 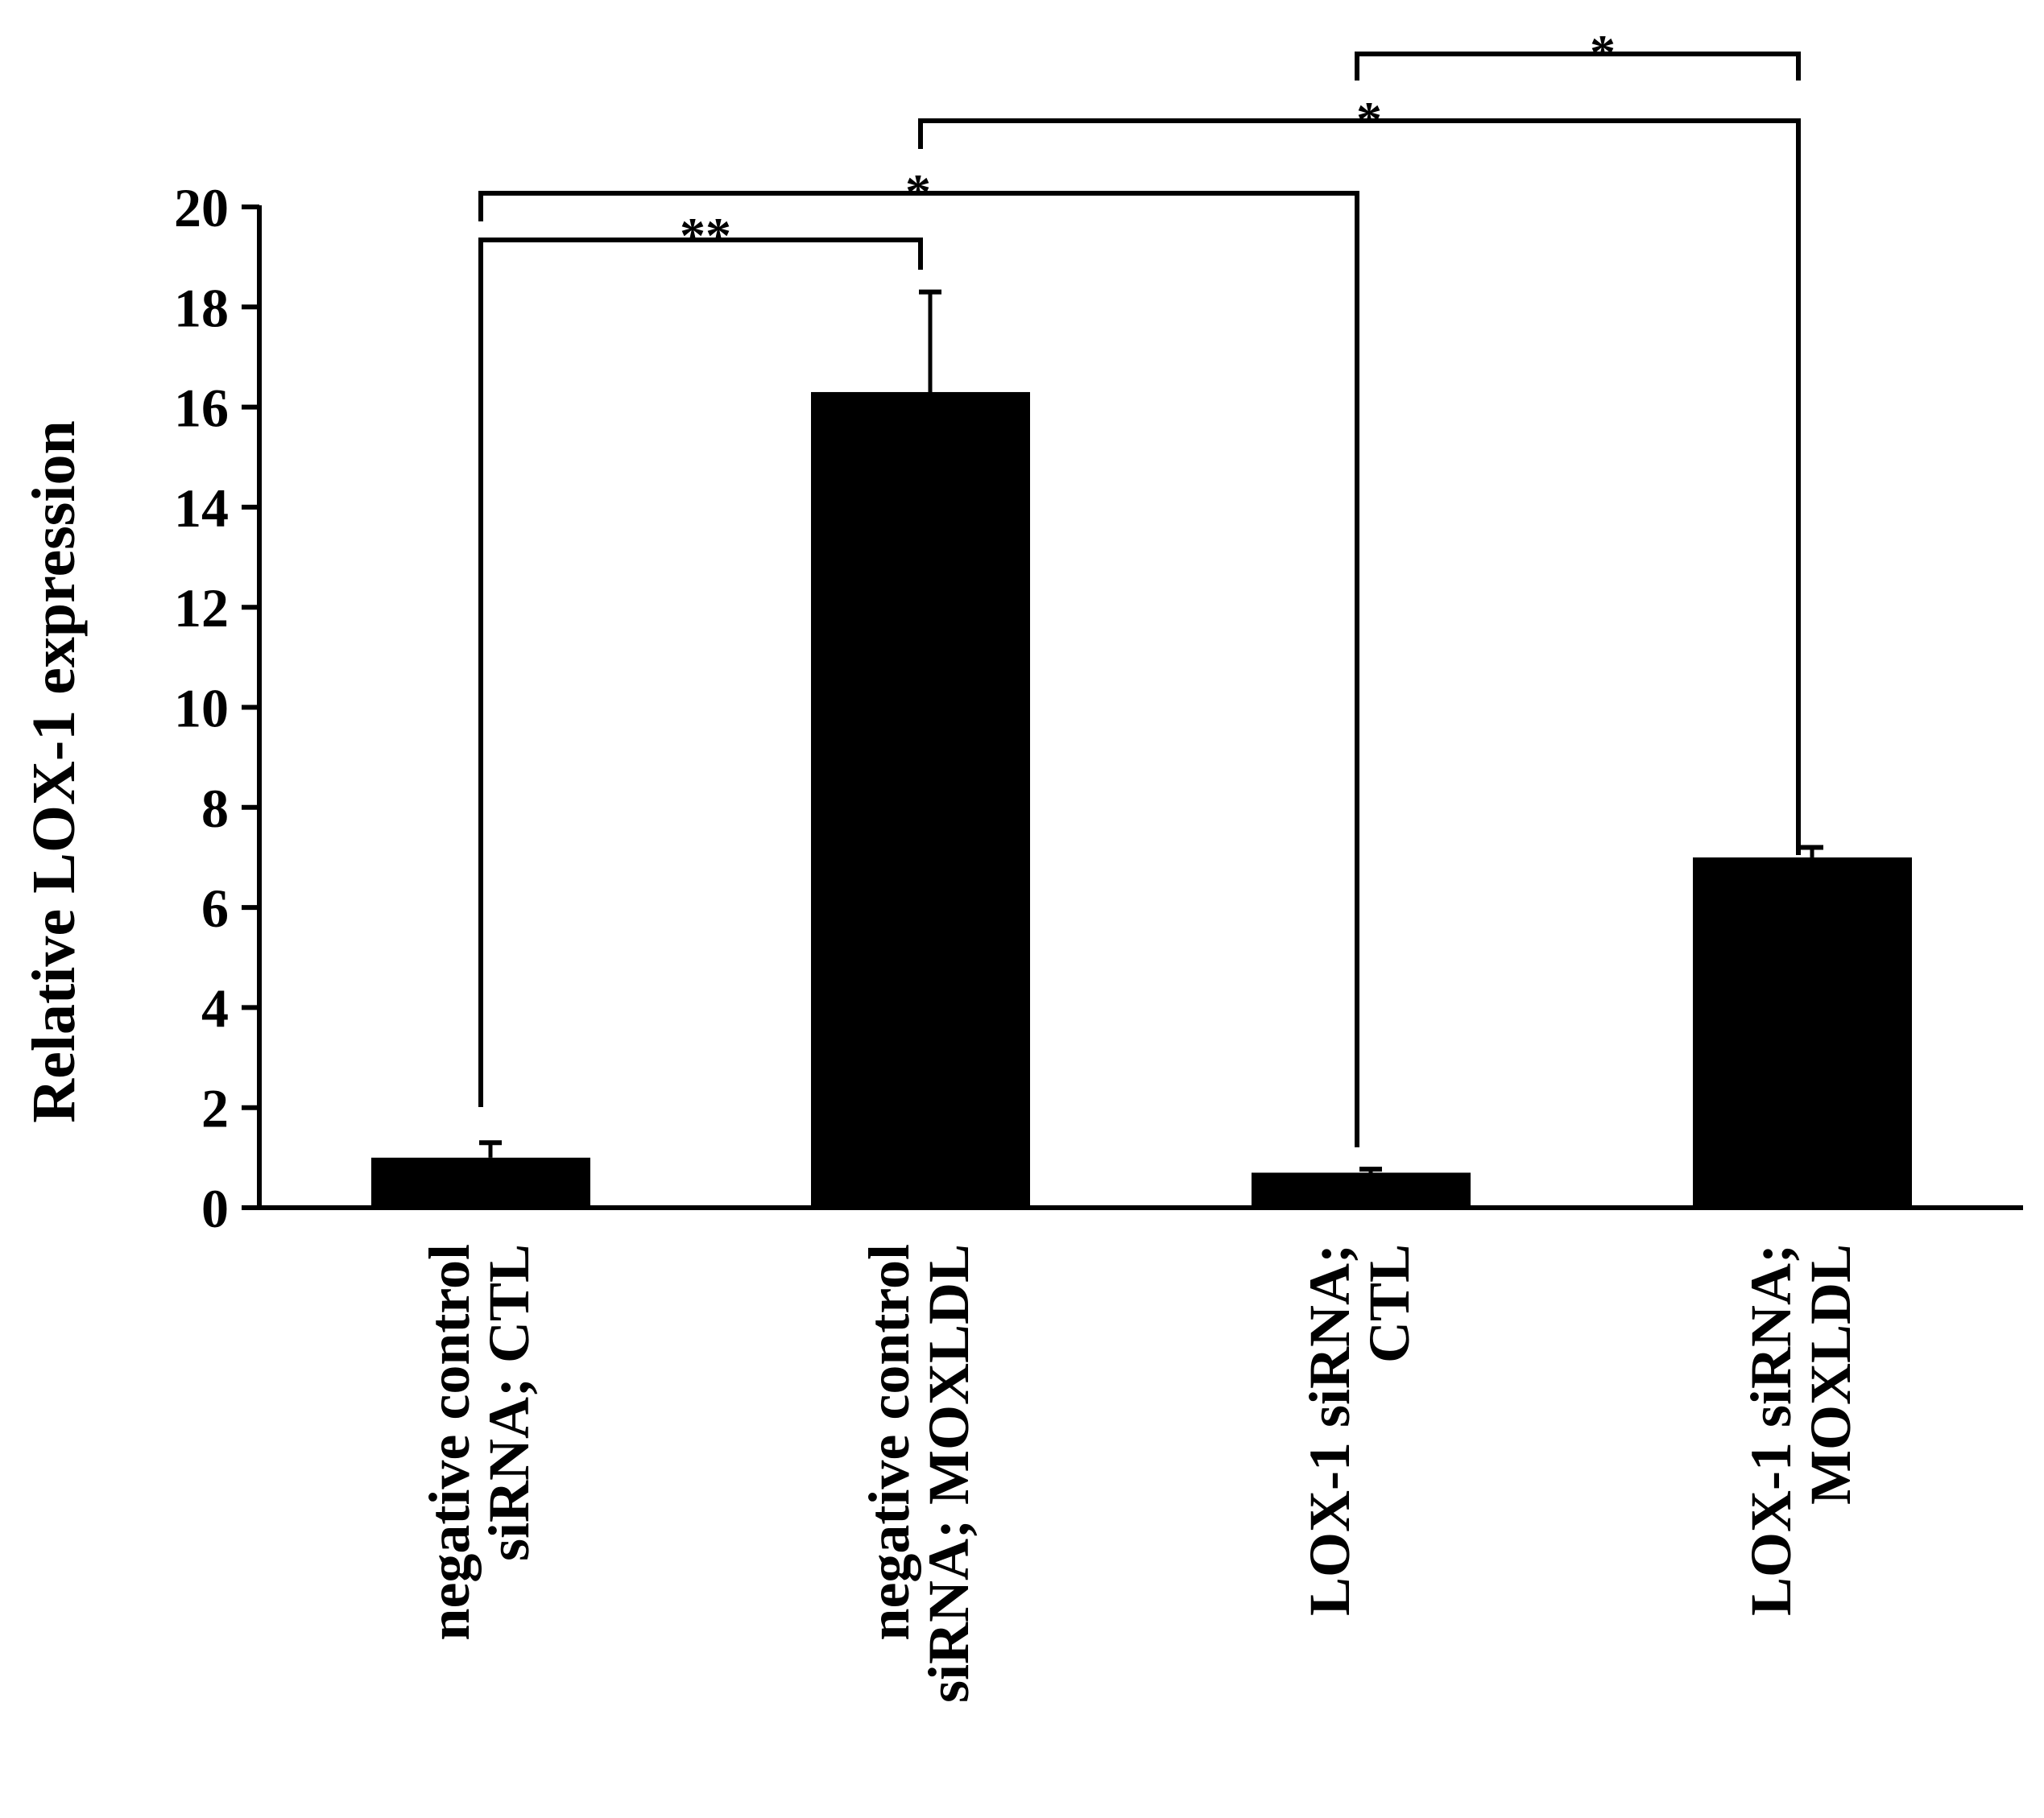 What do you see at coordinates (215, 1008) in the screenshot?
I see `y-tick-label-4: 4` at bounding box center [215, 1008].